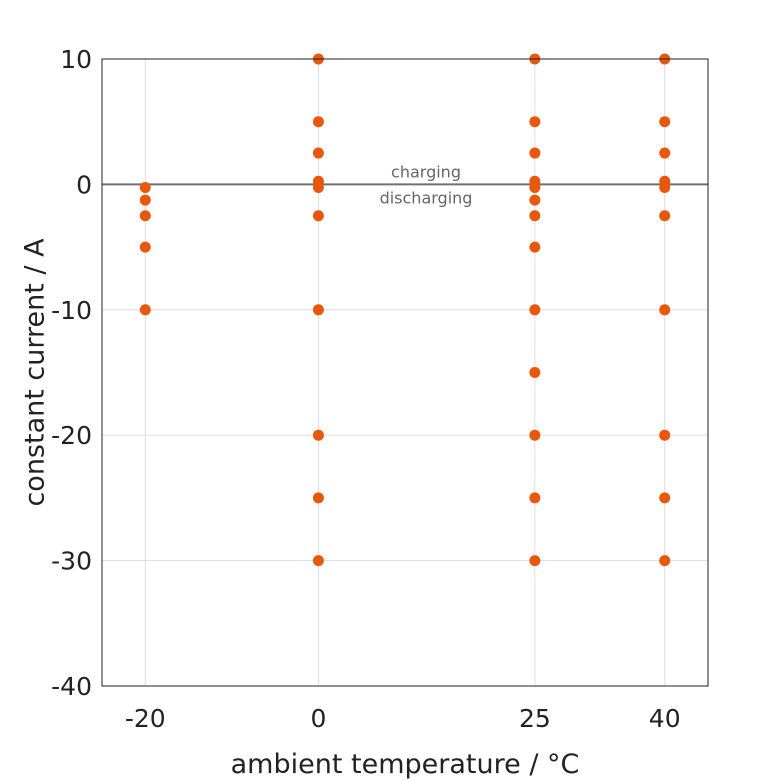  I want to click on y-axis-ticks: 10 0 -10 -20 -30 -40, so click(71, 373).